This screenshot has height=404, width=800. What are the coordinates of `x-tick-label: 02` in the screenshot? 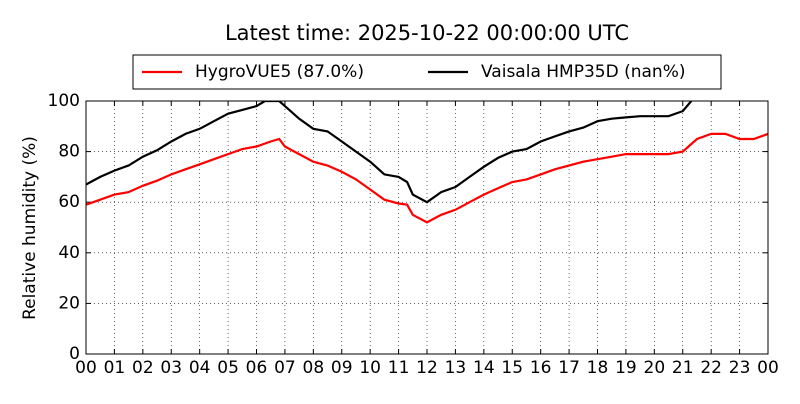 It's located at (143, 368).